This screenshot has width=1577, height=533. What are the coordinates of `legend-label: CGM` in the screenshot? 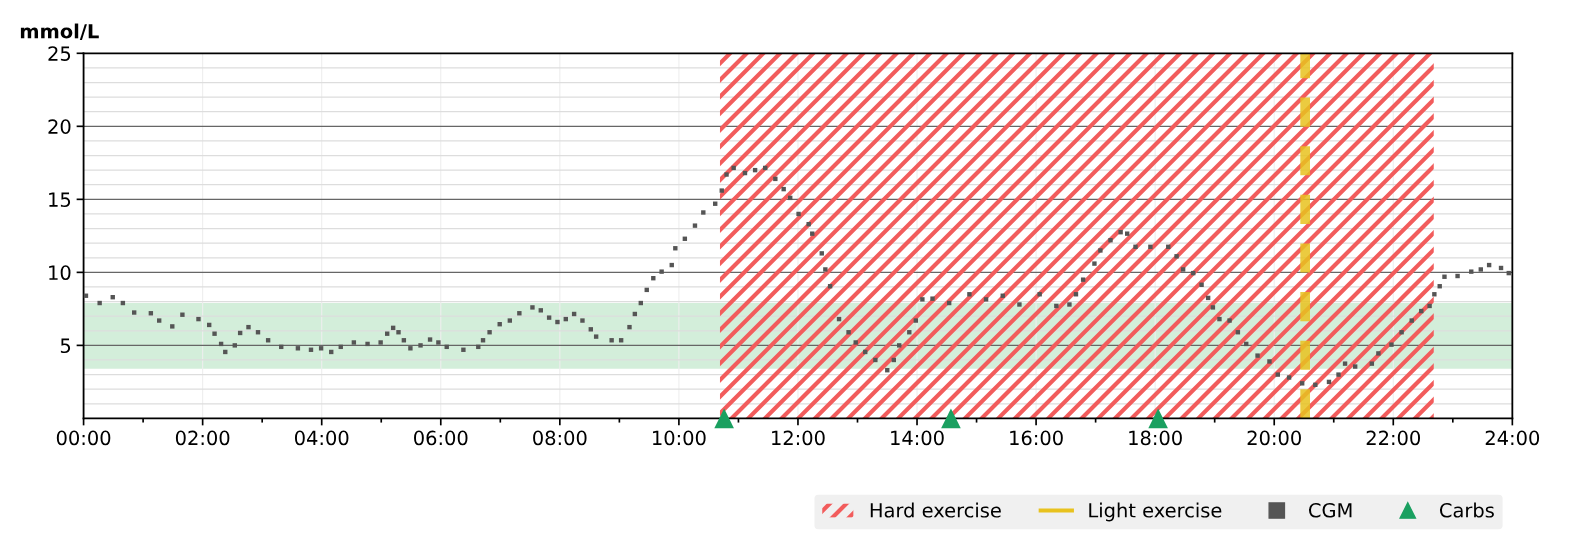 It's located at (1330, 510).